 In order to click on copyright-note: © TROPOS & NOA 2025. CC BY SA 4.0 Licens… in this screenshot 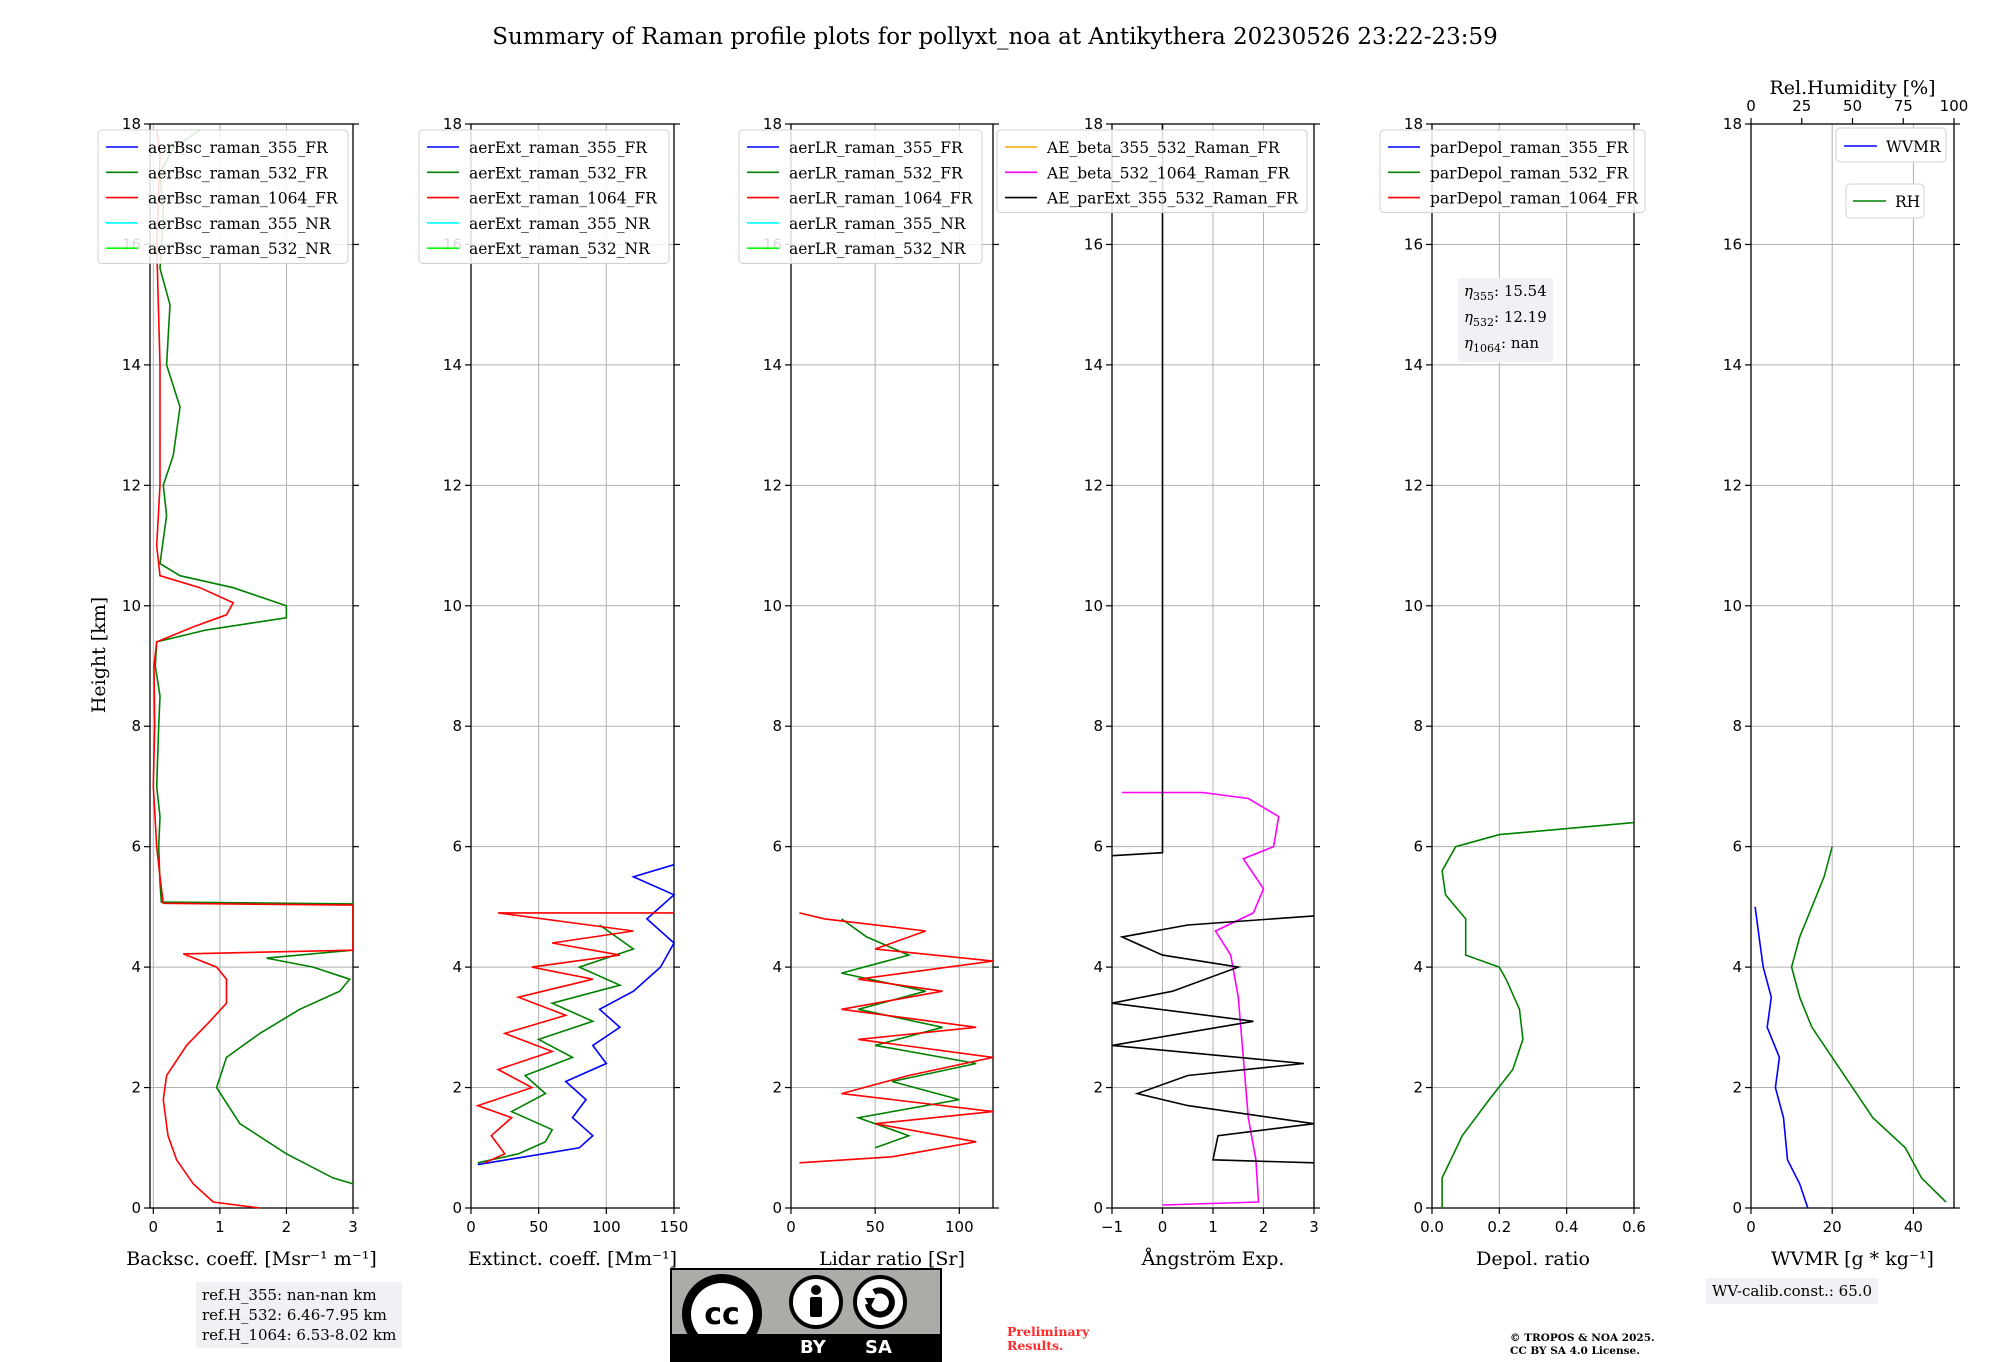, I will do `click(1582, 1344)`.